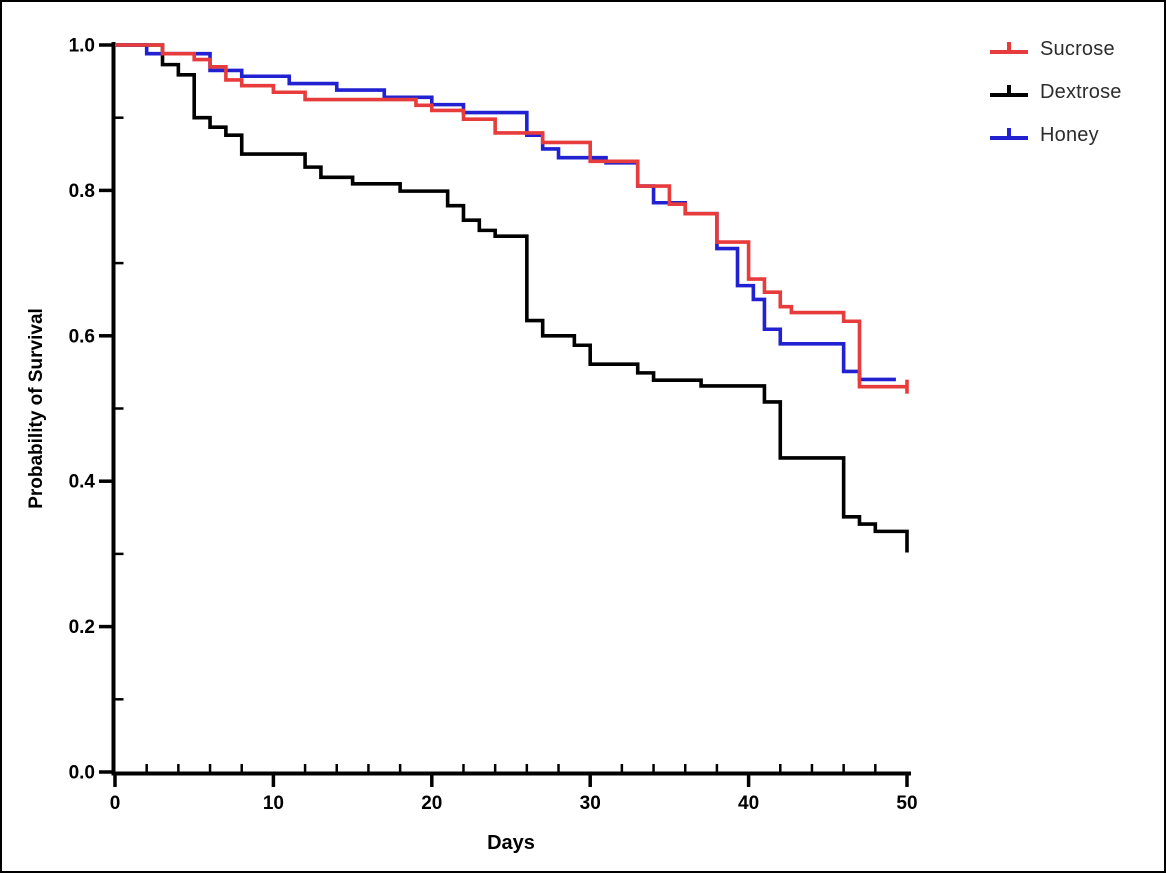  I want to click on x-axis-title: Days, so click(511, 843).